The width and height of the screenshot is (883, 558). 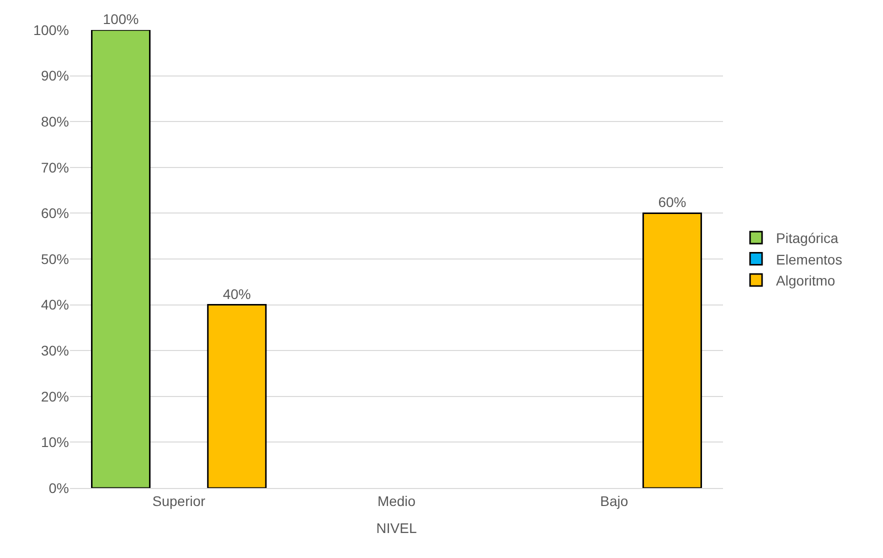 What do you see at coordinates (54, 442) in the screenshot?
I see `y-tick-label: 10%` at bounding box center [54, 442].